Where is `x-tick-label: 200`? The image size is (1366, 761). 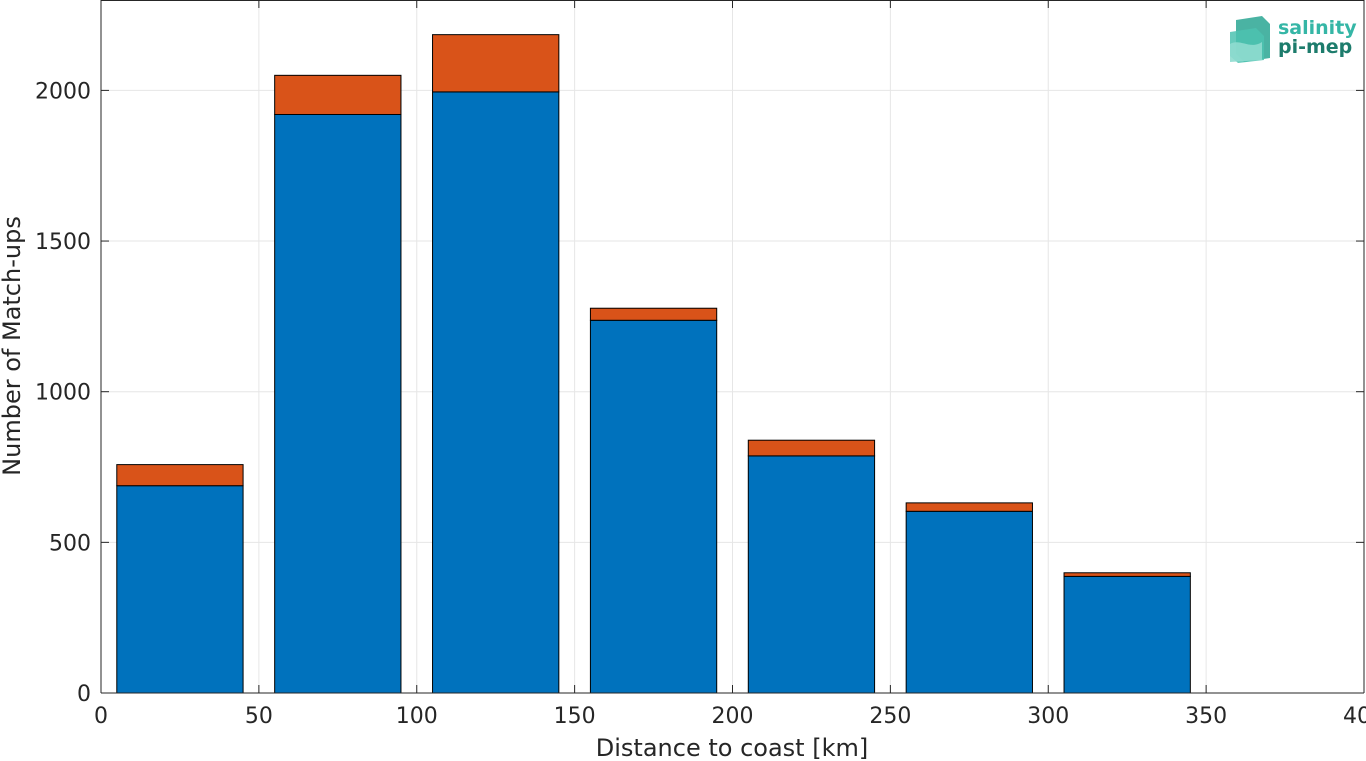
x-tick-label: 200 is located at coordinates (733, 716).